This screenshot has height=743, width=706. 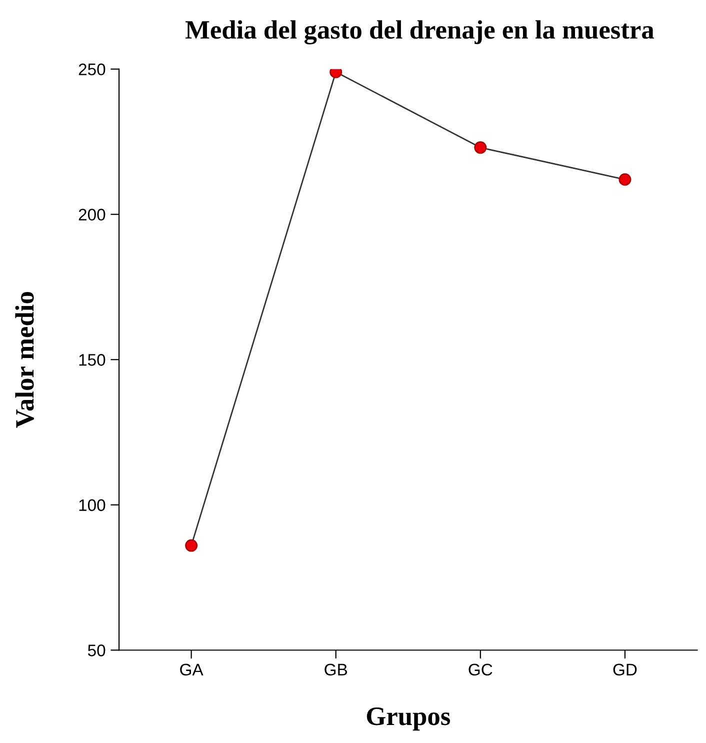 What do you see at coordinates (97, 650) in the screenshot?
I see `y-tick-label: 50` at bounding box center [97, 650].